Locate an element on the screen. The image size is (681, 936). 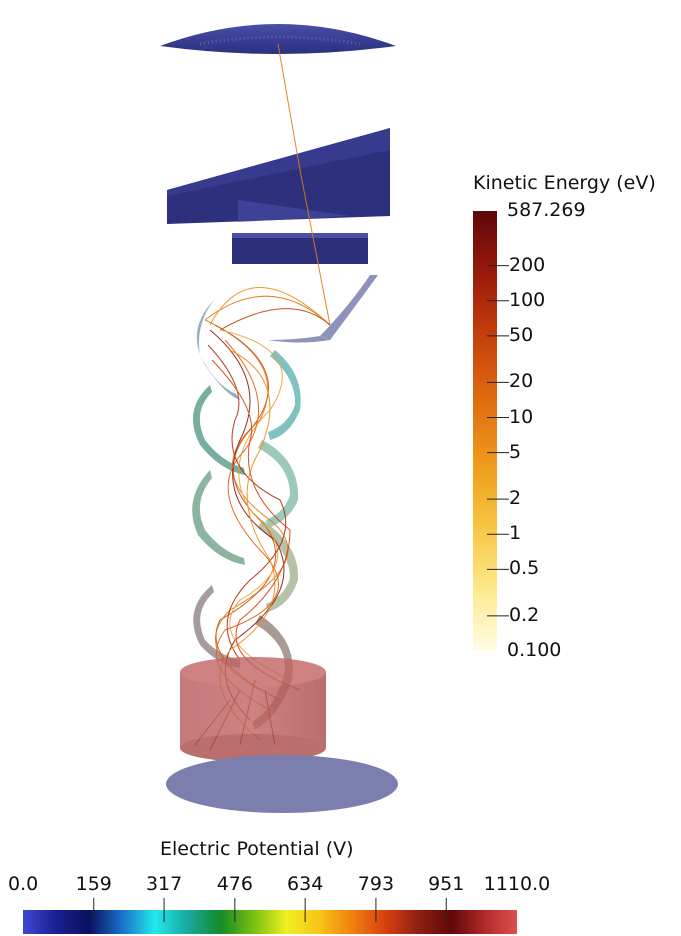
kinetic-energy-tick-label: 200 is located at coordinates (527, 264).